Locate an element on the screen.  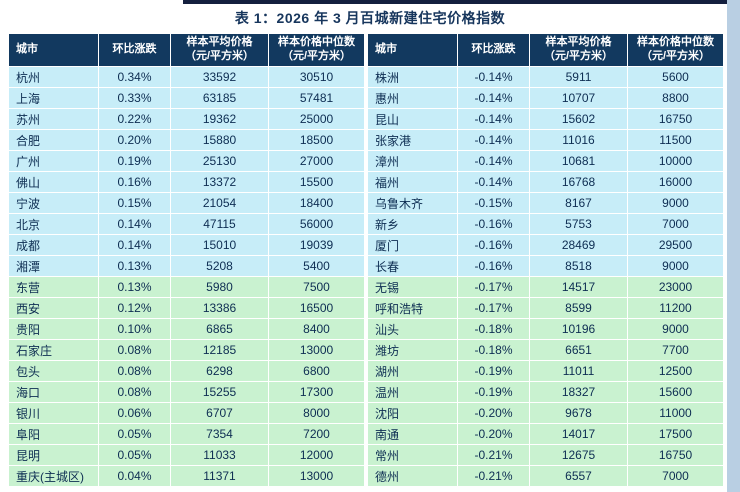
cell-median-price: 16500 is located at coordinates (316, 308).